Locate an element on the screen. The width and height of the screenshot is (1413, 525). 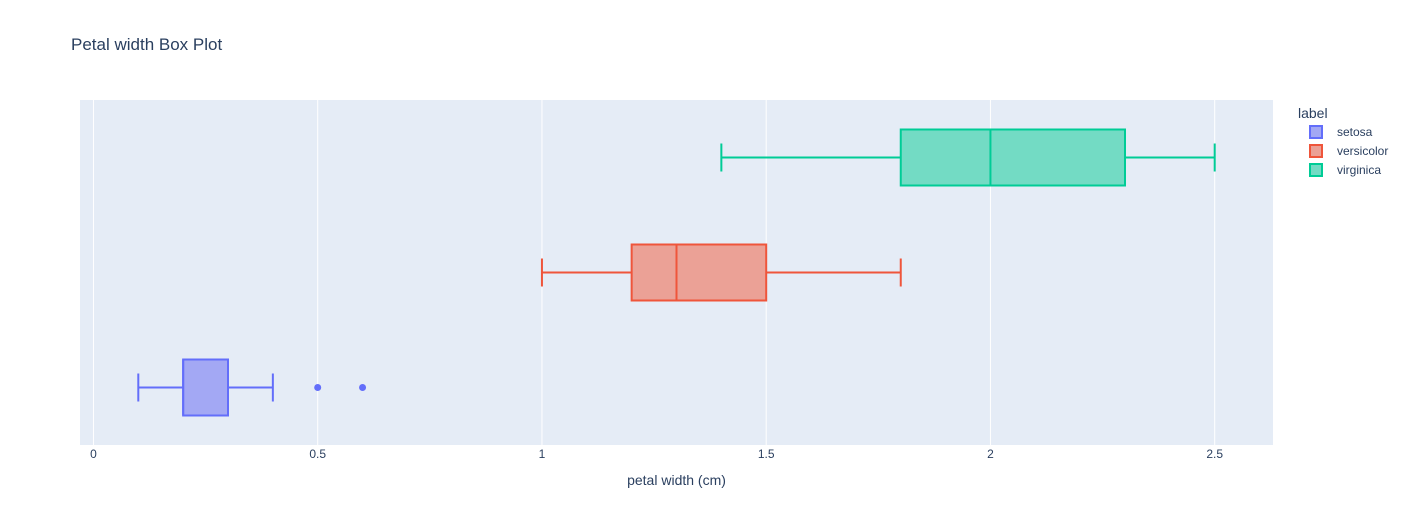
x-tick-label: 1.5 is located at coordinates (766, 454).